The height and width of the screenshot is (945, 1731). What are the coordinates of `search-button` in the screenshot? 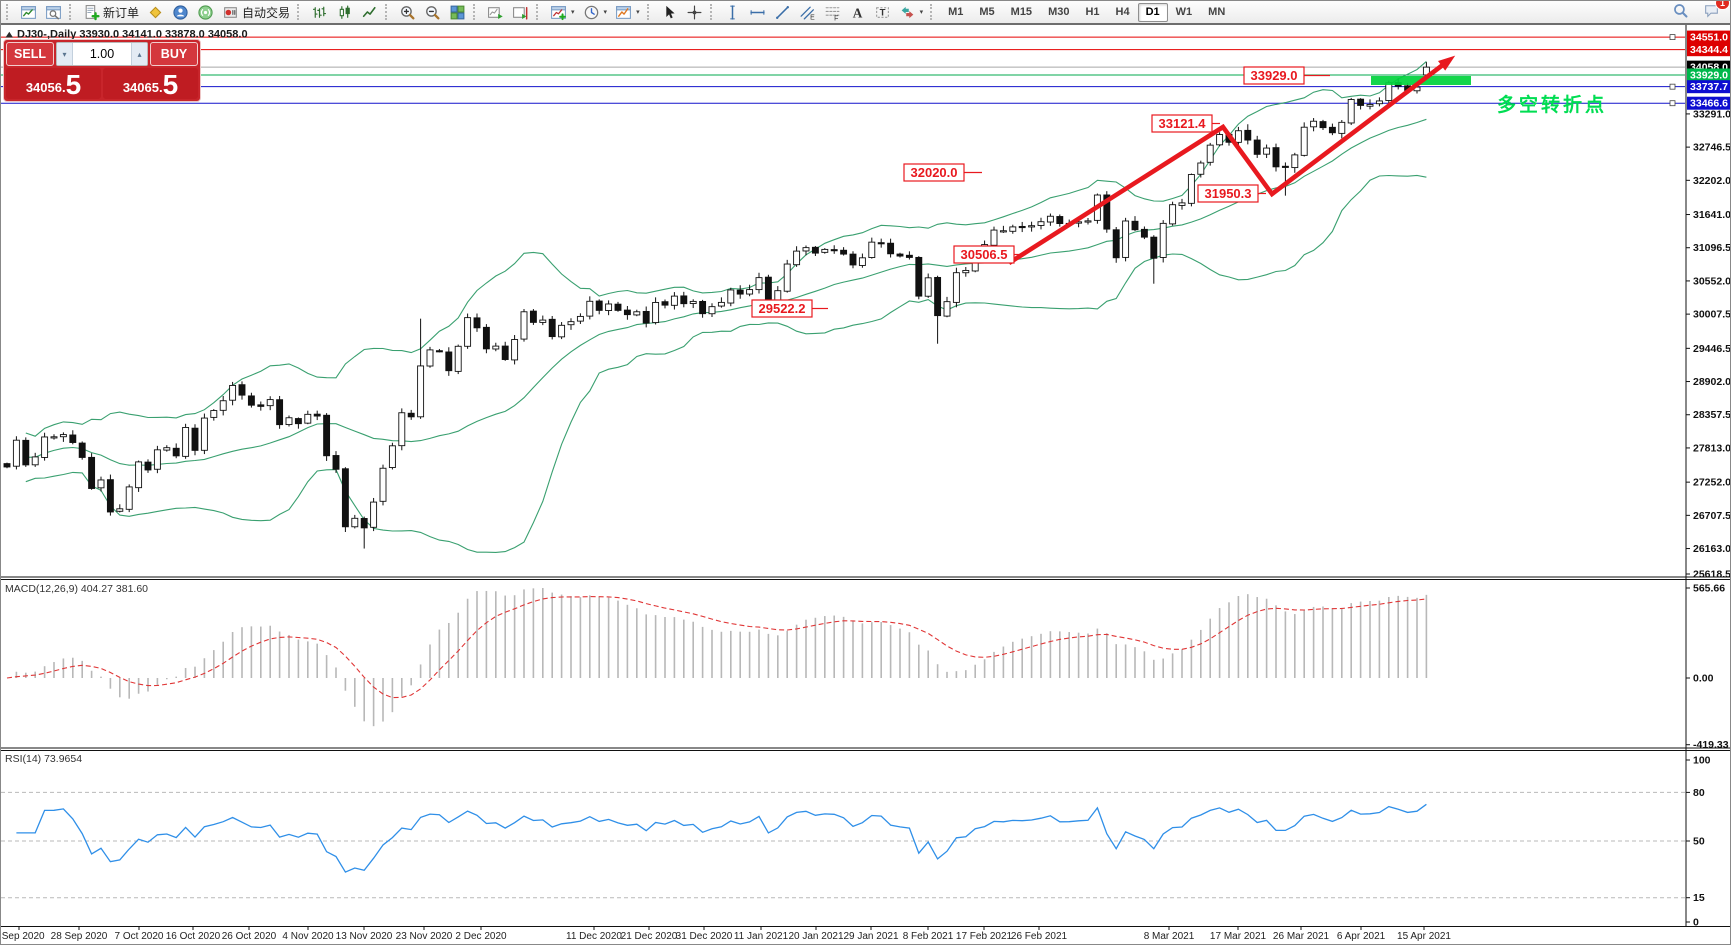 It's located at (1680, 10).